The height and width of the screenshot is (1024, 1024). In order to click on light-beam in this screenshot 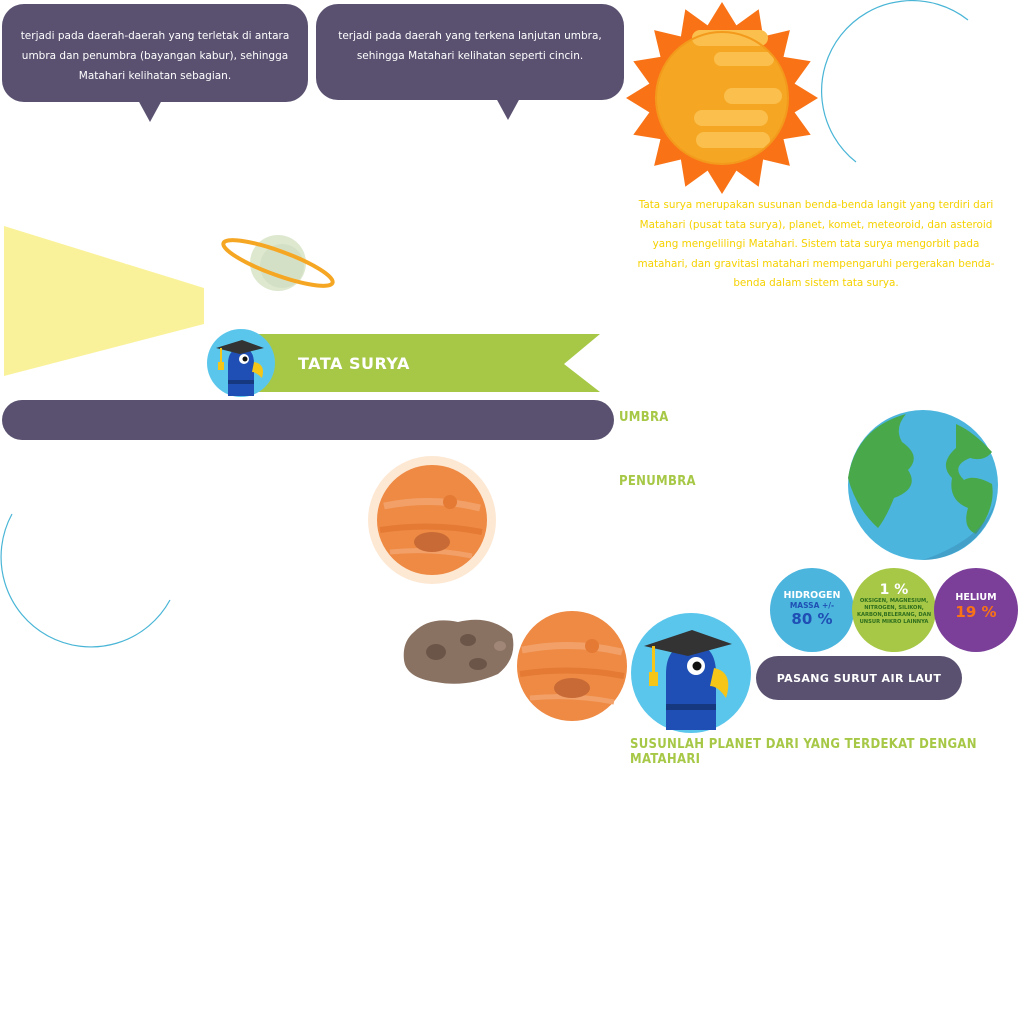, I will do `click(104, 301)`.